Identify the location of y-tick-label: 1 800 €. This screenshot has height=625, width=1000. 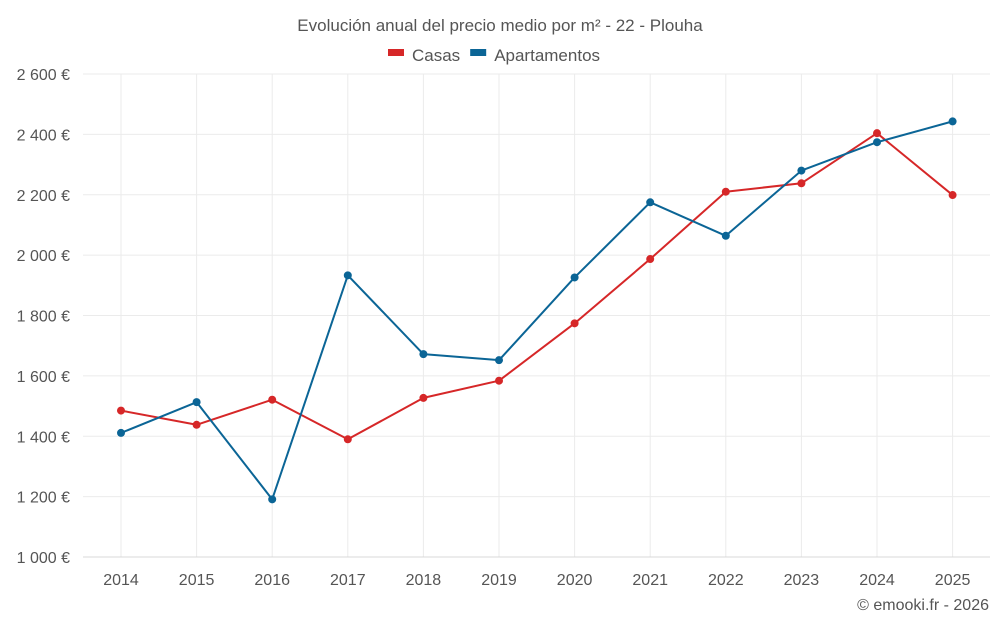
(43, 317).